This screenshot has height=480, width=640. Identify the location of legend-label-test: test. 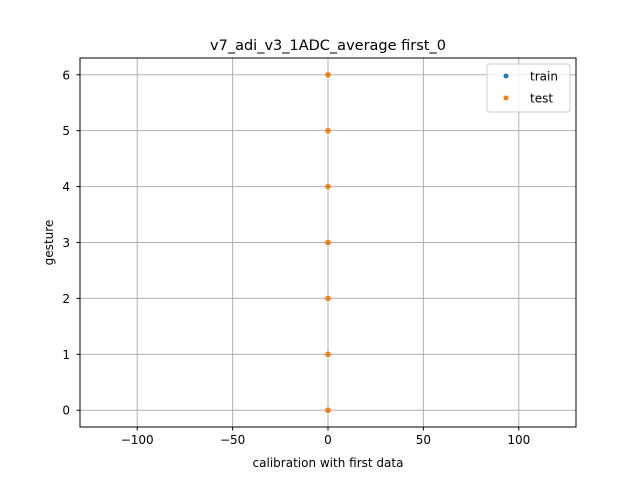
(541, 99).